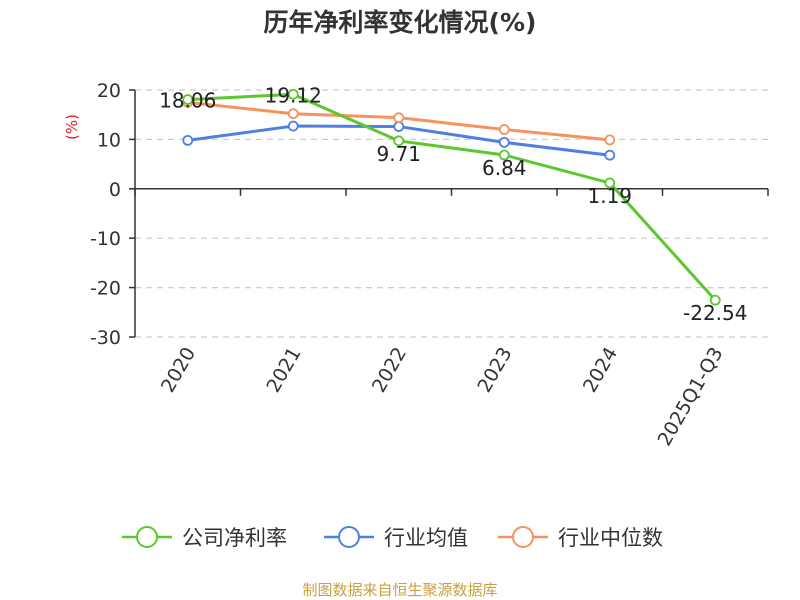 The height and width of the screenshot is (600, 800). I want to click on source-note: 制图数据来自恒生聚源数据库, so click(399, 590).